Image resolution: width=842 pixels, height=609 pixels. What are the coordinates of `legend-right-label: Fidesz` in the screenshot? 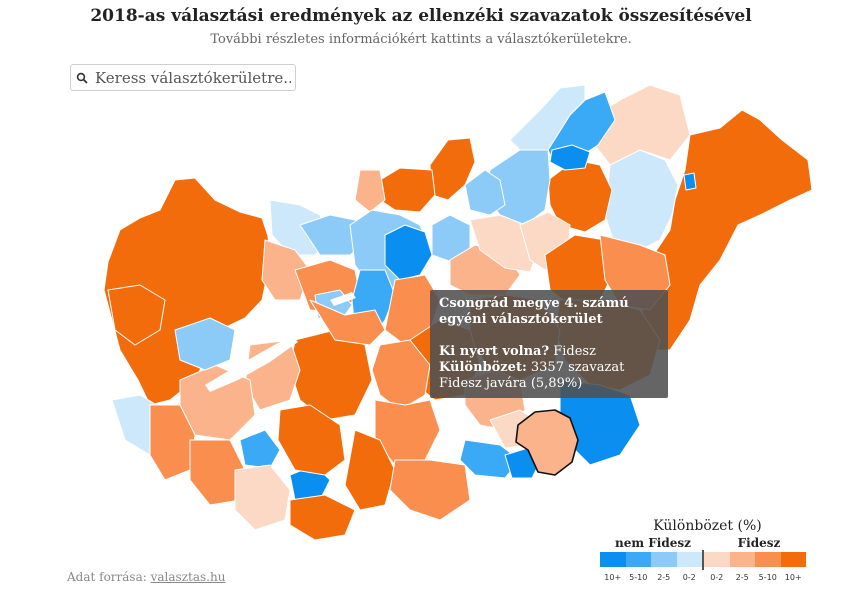 It's located at (759, 543).